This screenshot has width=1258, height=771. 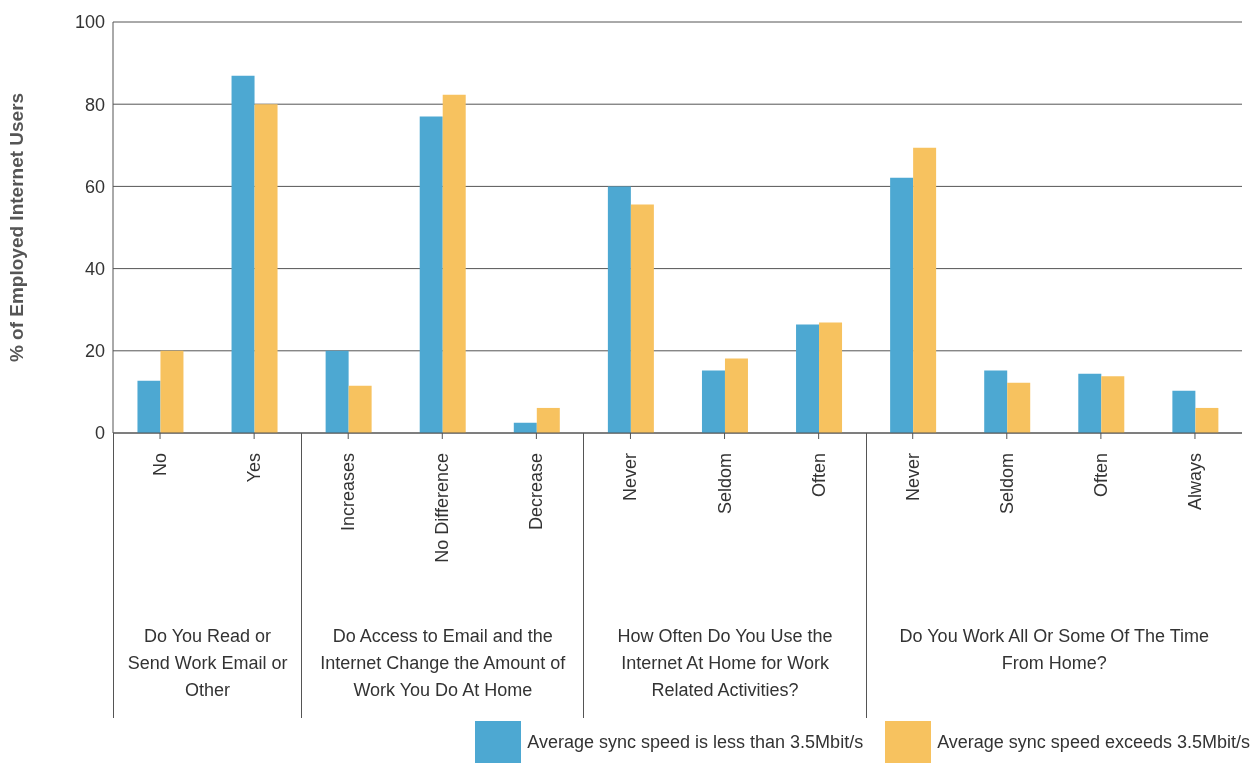 I want to click on y-tick-label: 20, so click(x=94, y=351).